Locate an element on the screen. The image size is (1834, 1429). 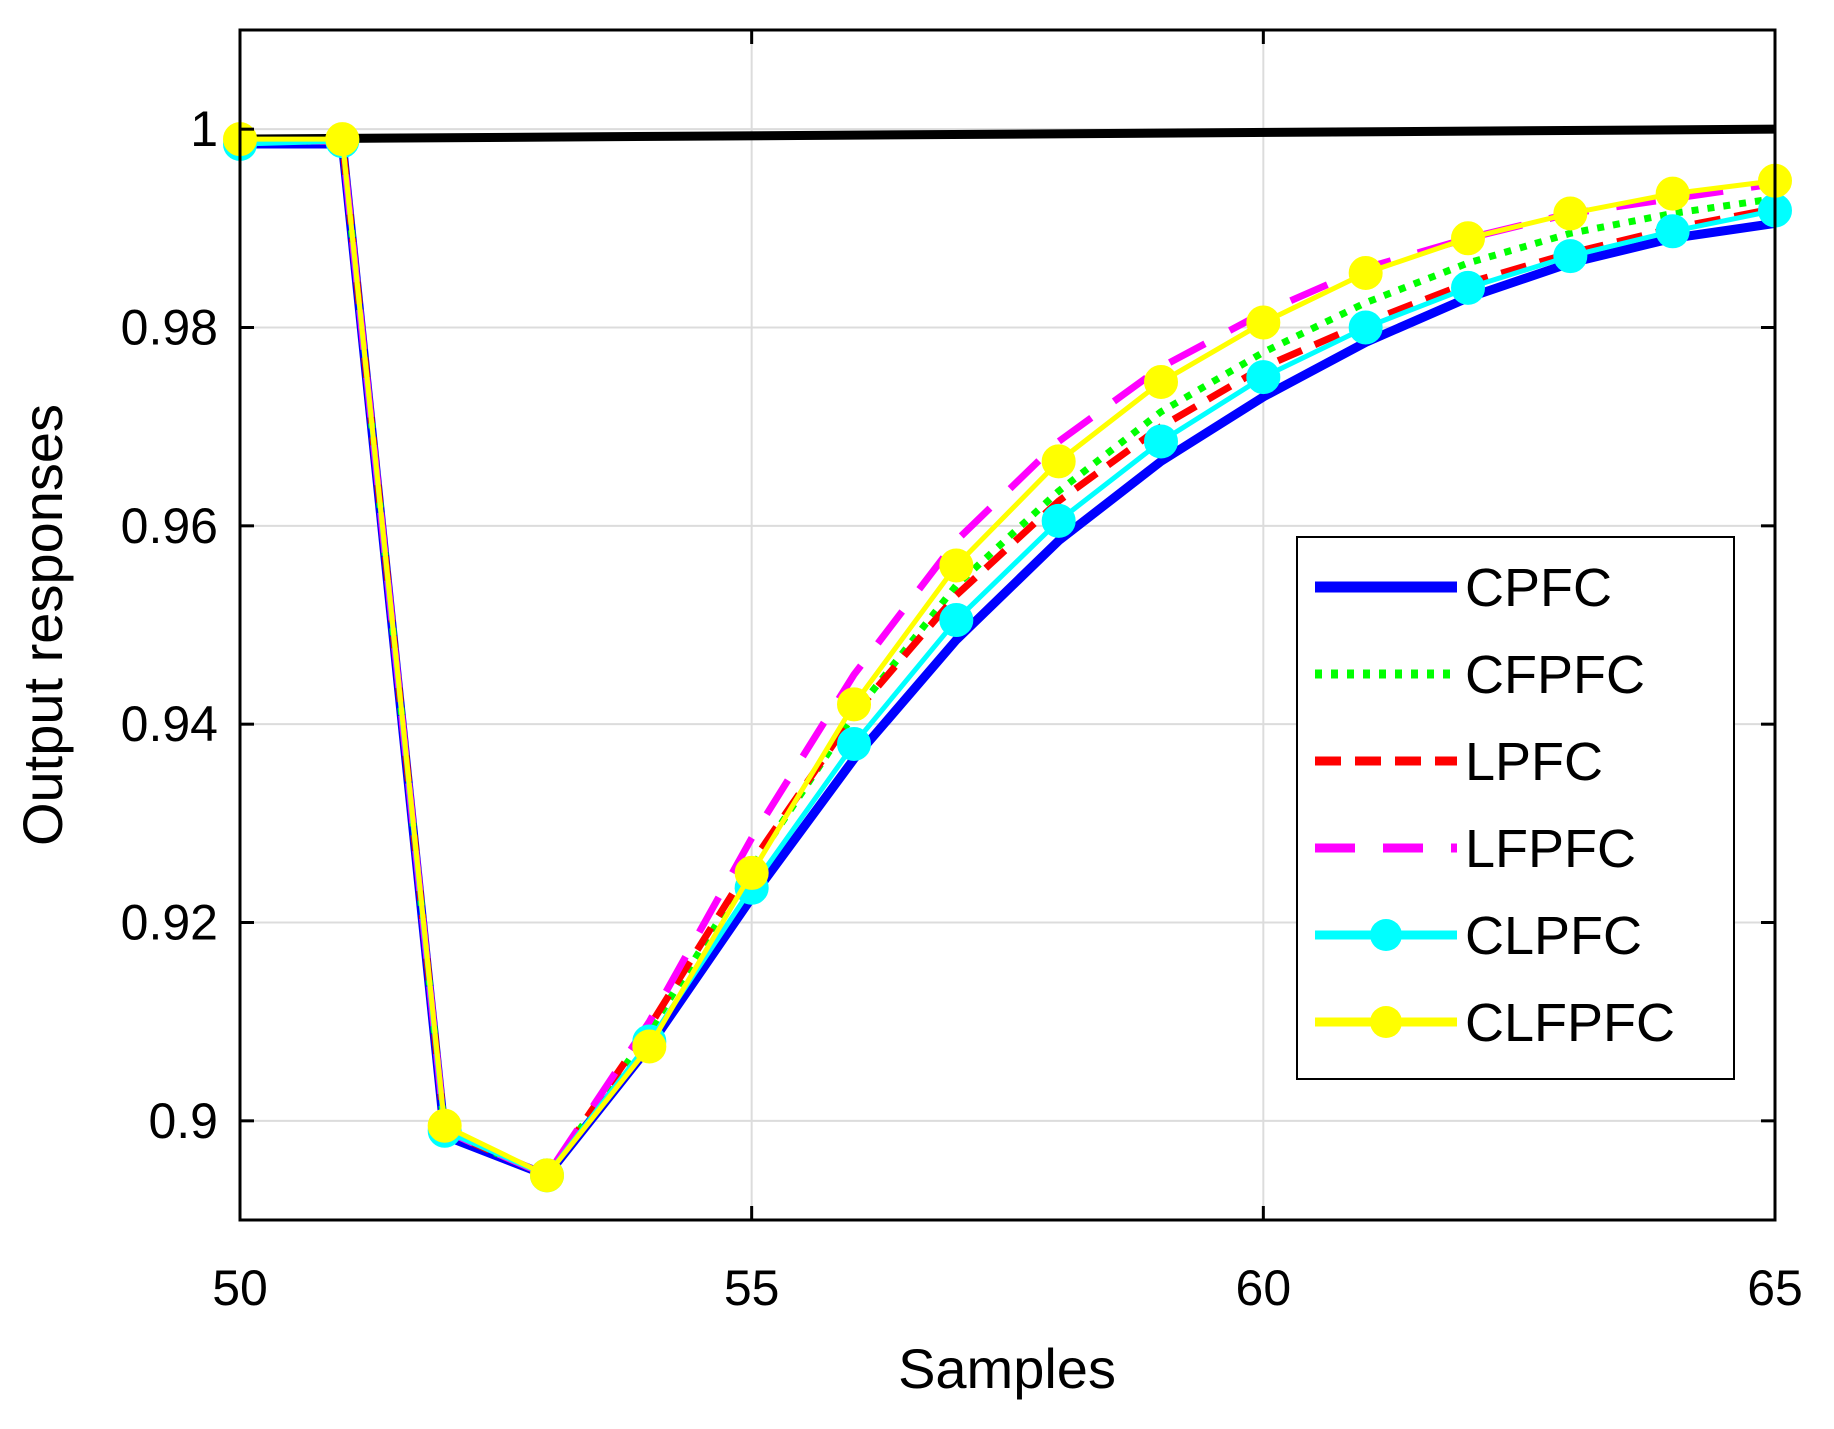
x-tick-label: 55 is located at coordinates (752, 1288).